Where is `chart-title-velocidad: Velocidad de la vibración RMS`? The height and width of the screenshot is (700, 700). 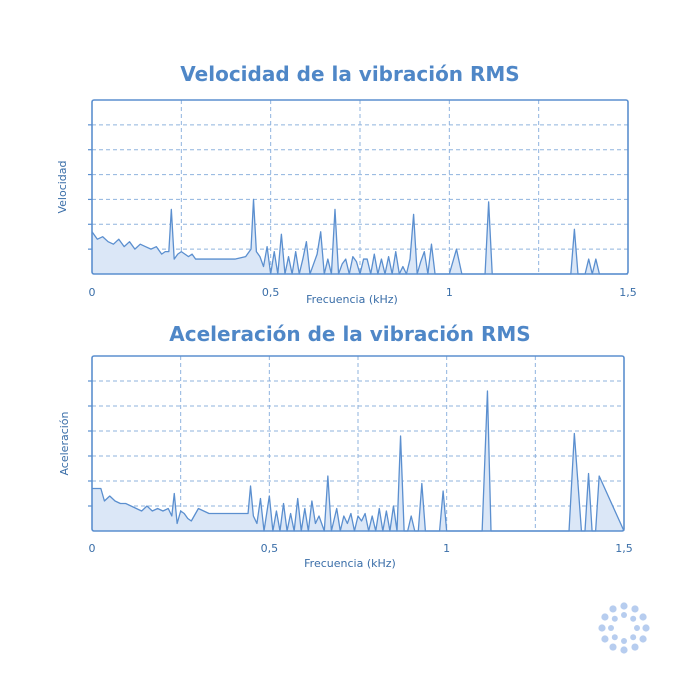
chart-title-velocidad: Velocidad de la vibración RMS is located at coordinates (350, 74).